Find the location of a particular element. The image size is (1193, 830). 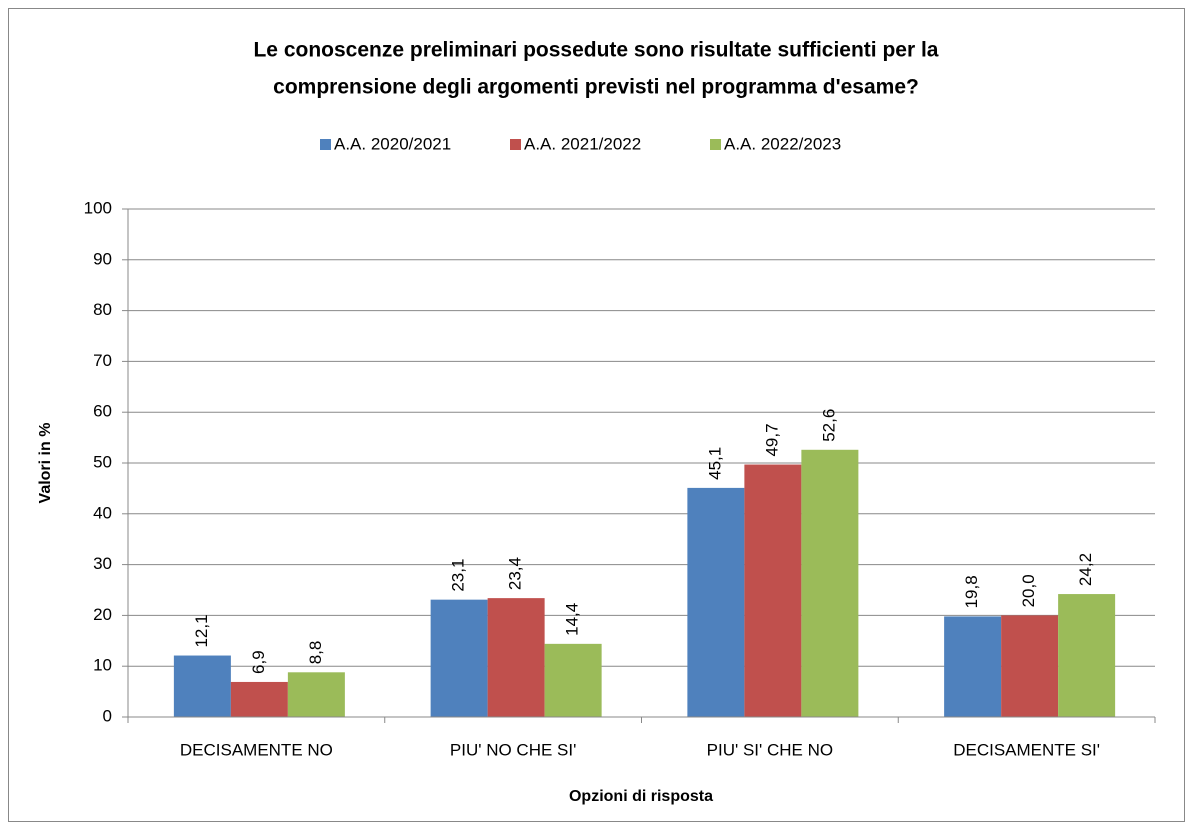

y-tick-label: 70 is located at coordinates (102, 360).